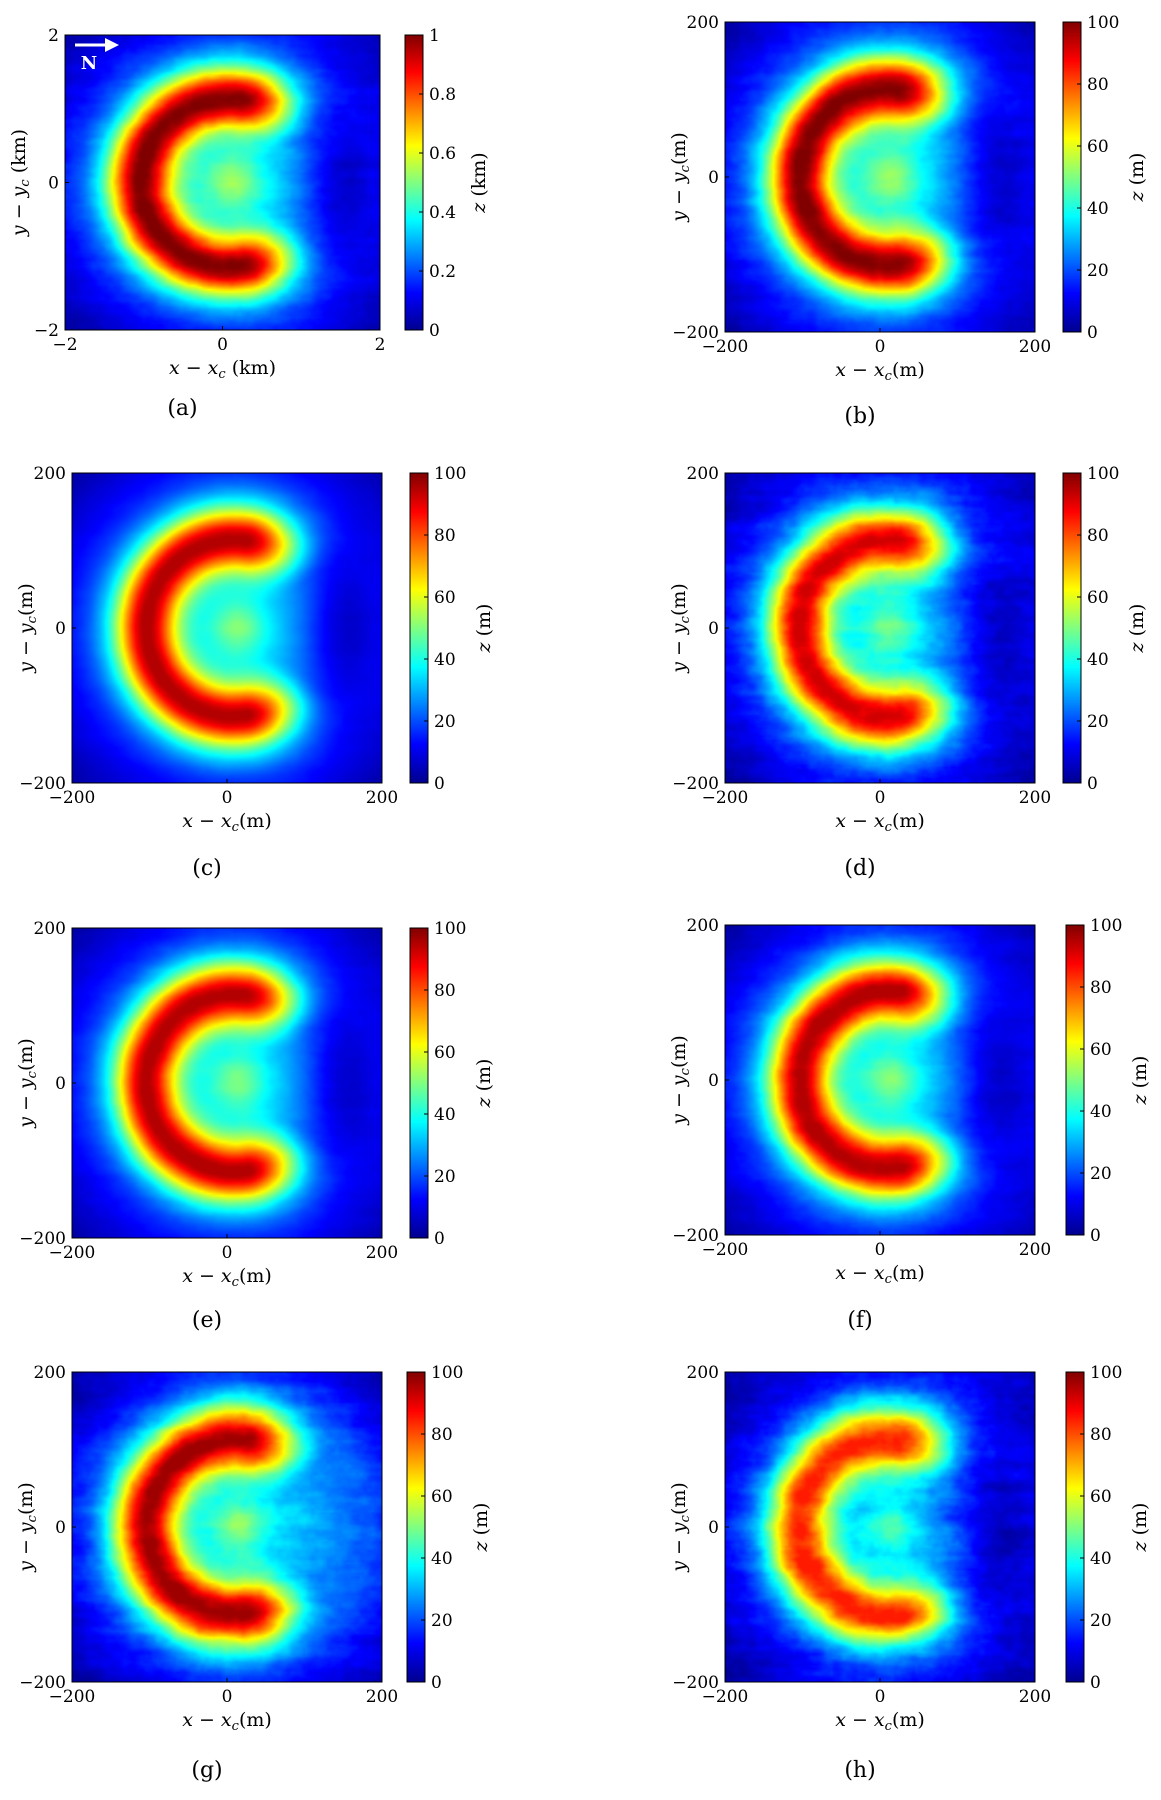  Describe the element at coordinates (1095, 1236) in the screenshot. I see `colorbar-tick-label-f: 0` at that location.